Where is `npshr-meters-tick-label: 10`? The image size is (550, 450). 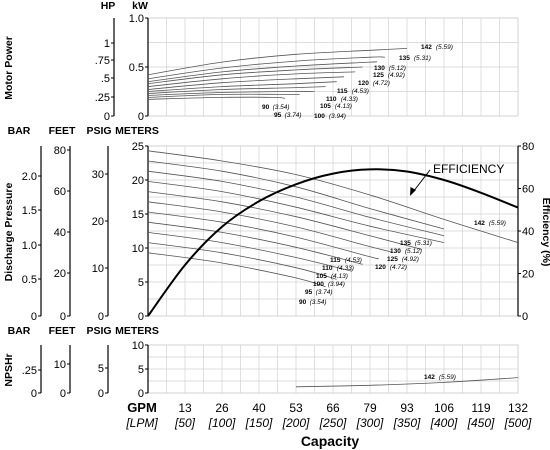 npshr-meters-tick-label: 10 is located at coordinates (138, 346).